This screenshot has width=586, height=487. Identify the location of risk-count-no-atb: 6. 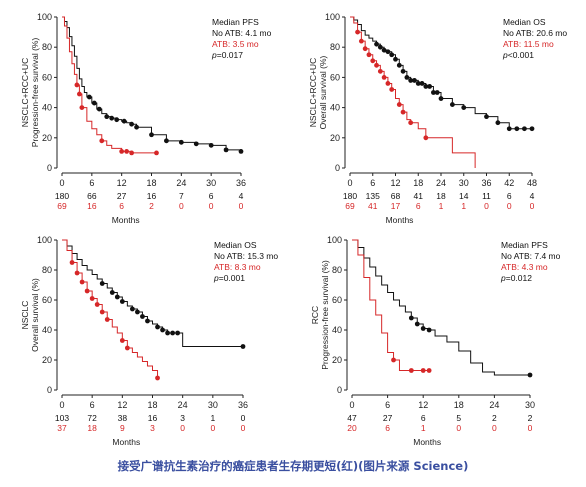
(211, 196).